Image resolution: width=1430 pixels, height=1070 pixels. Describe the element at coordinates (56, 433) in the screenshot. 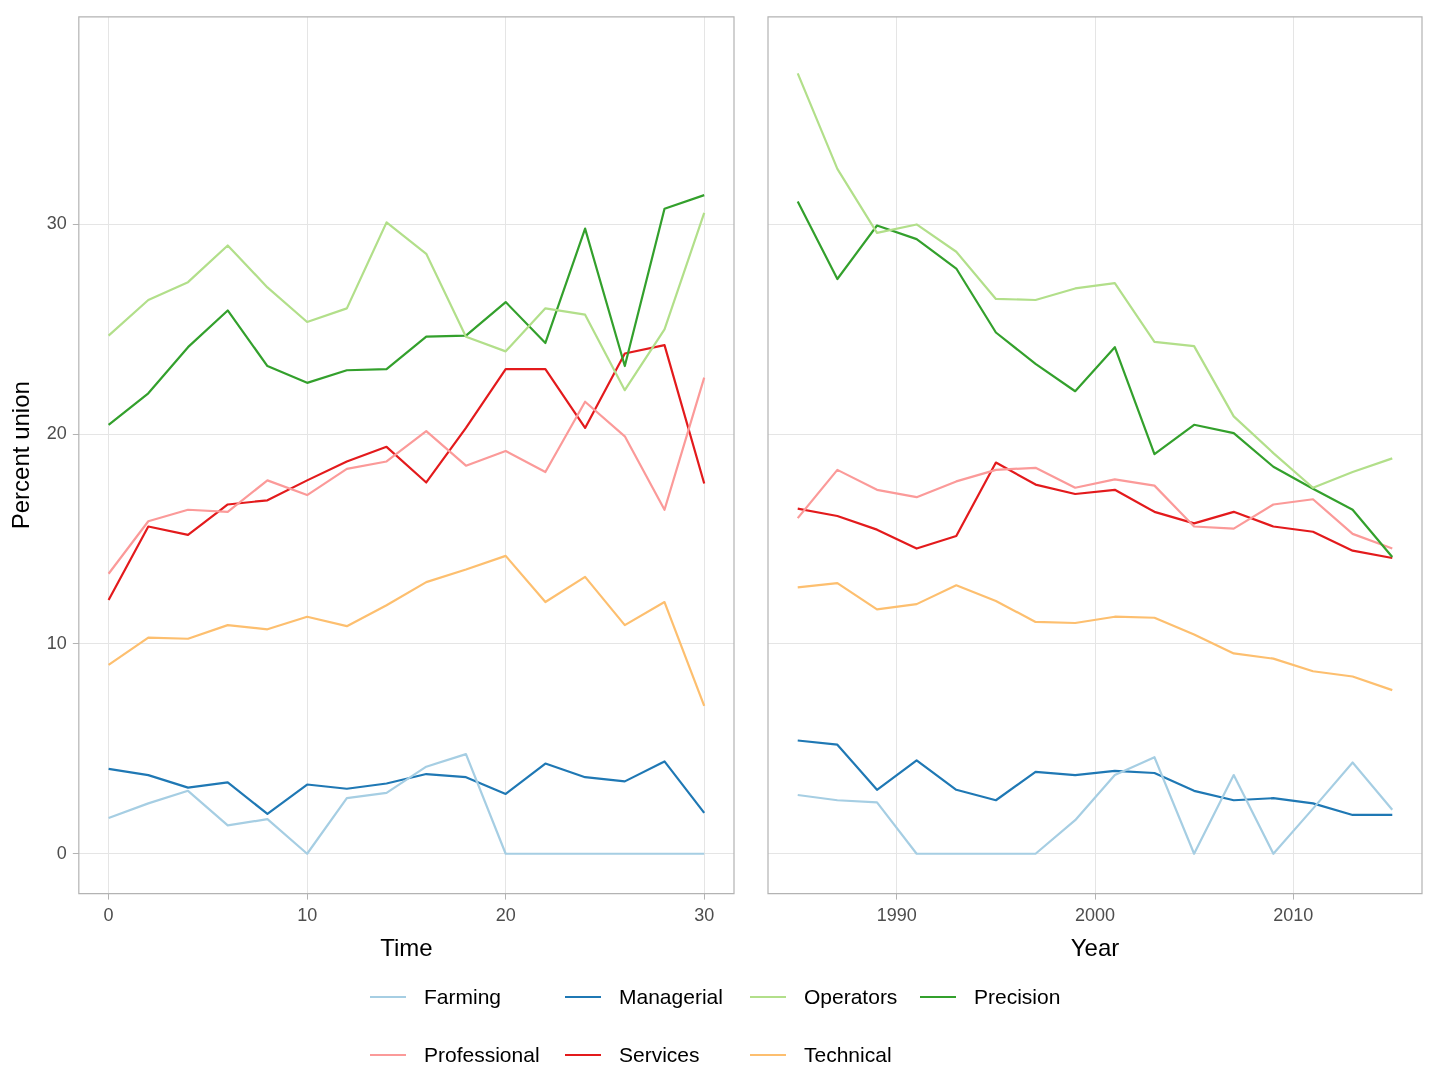

I see `y-tick-label: 20` at that location.